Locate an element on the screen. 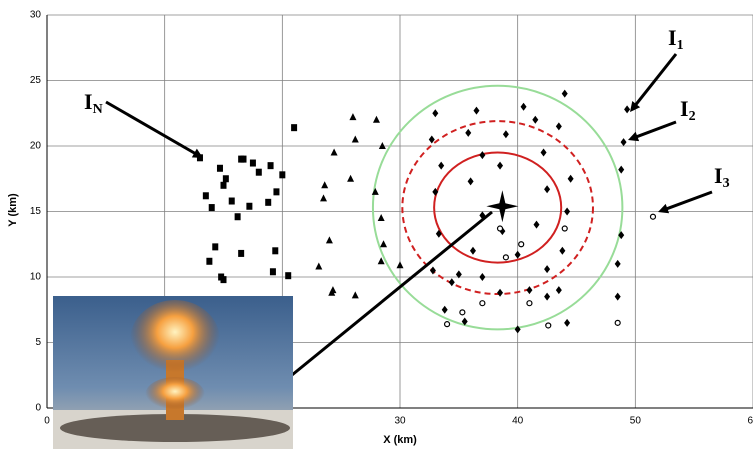  y-tick-label: 15 is located at coordinates (36, 211).